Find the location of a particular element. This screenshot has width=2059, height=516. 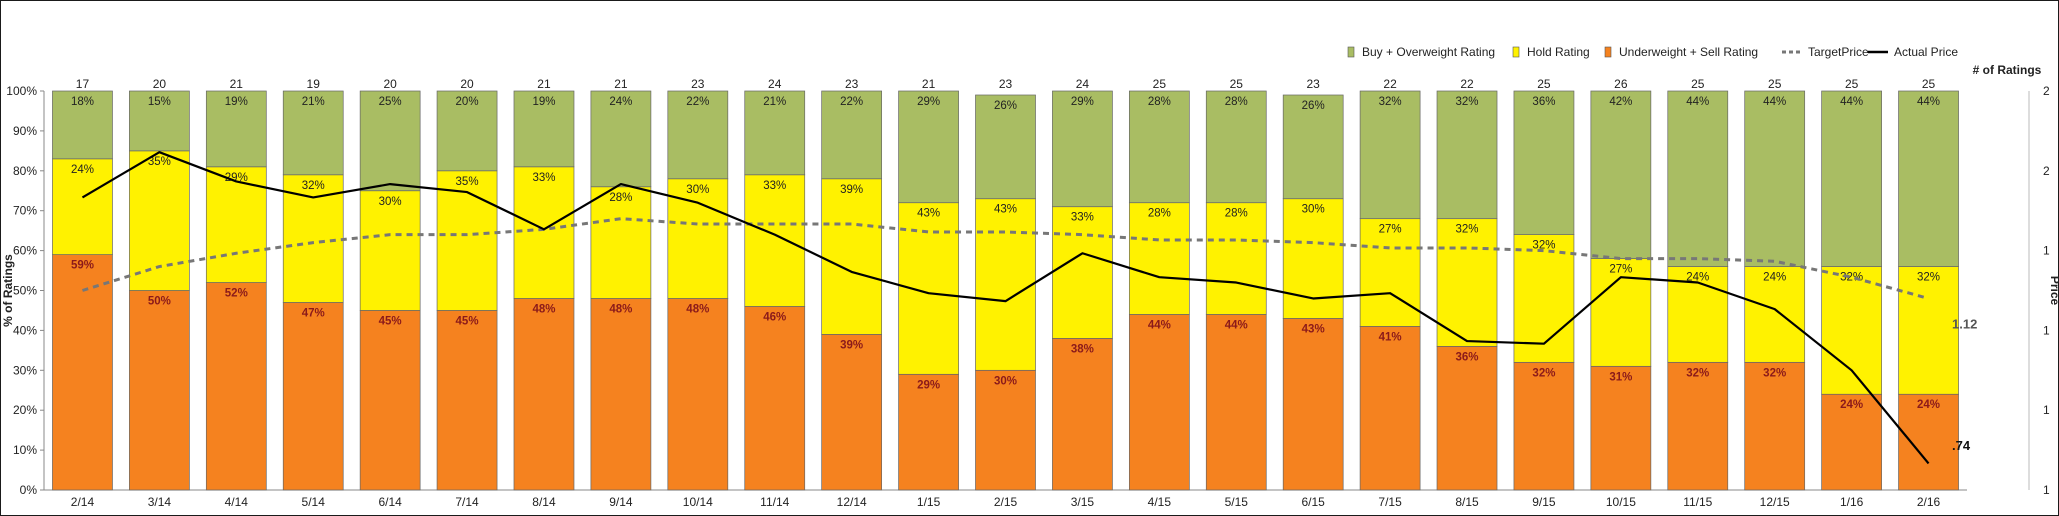

legend-label: Underweight + Sell Rating is located at coordinates (1688, 52).